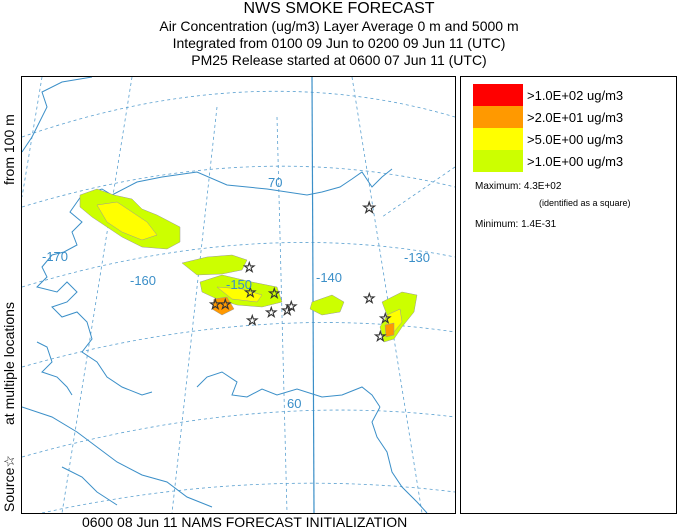 The image size is (678, 532). I want to click on legend-item: >5.0E+00 ug/m3, so click(548, 139).